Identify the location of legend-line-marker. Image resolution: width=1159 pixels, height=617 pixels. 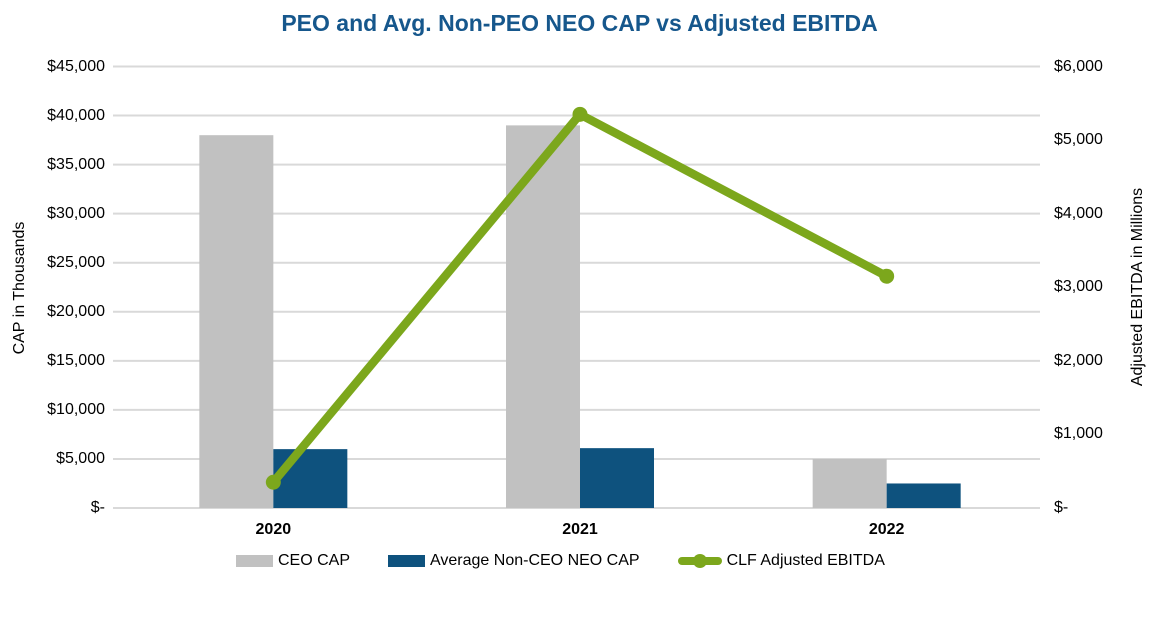
(699, 561).